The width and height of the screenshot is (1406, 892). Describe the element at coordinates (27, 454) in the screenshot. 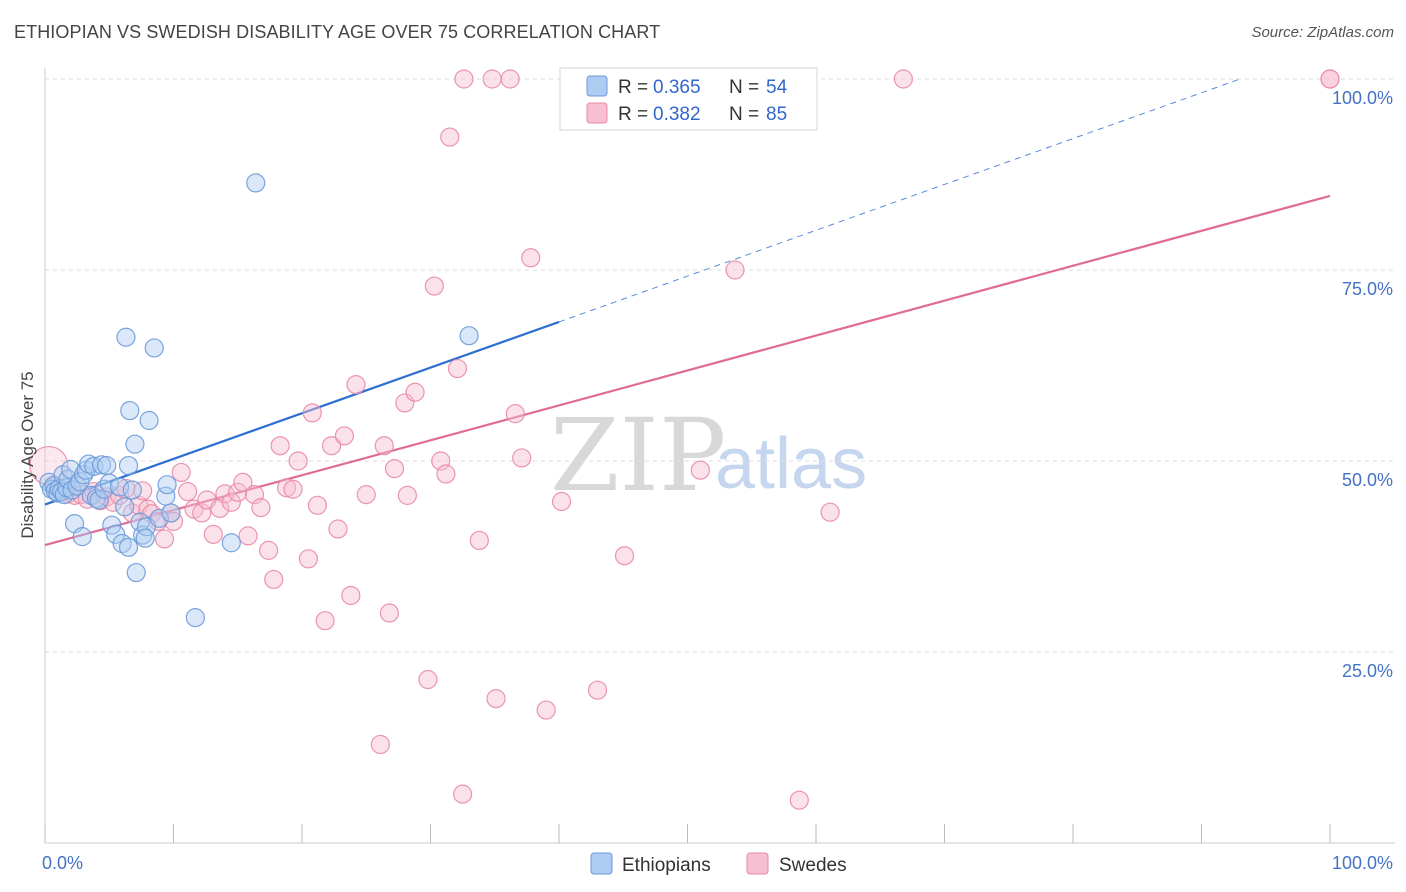

I see `y-axis-label: Disability Age Over 75` at that location.